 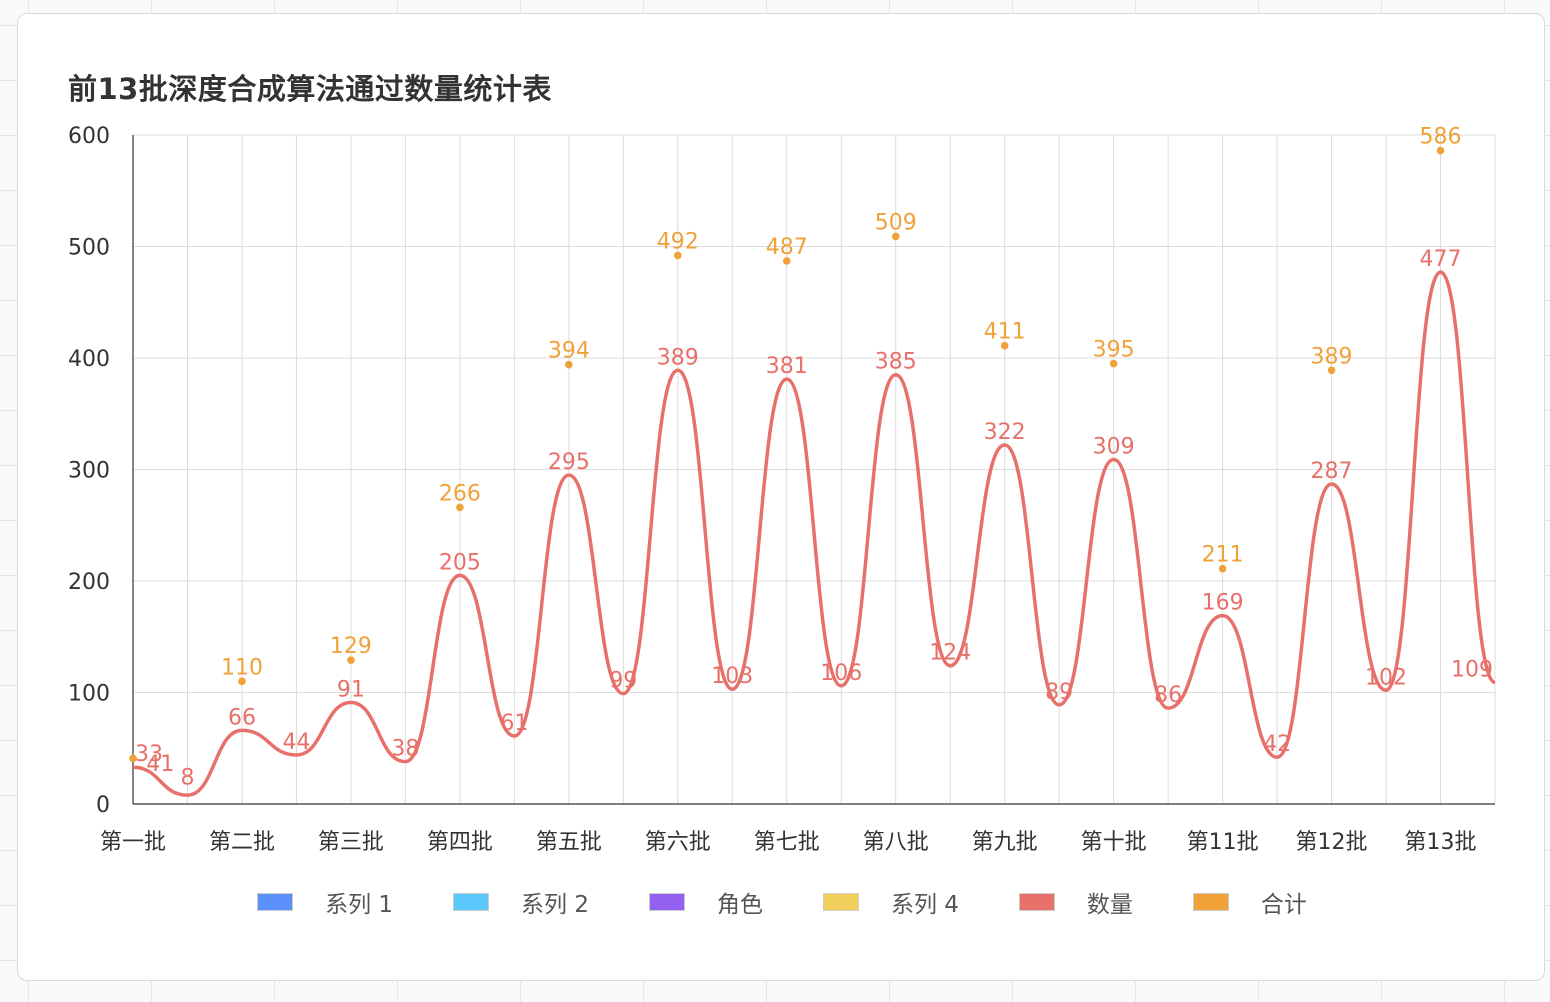 I want to click on data-label-数量: 103, so click(x=732, y=676).